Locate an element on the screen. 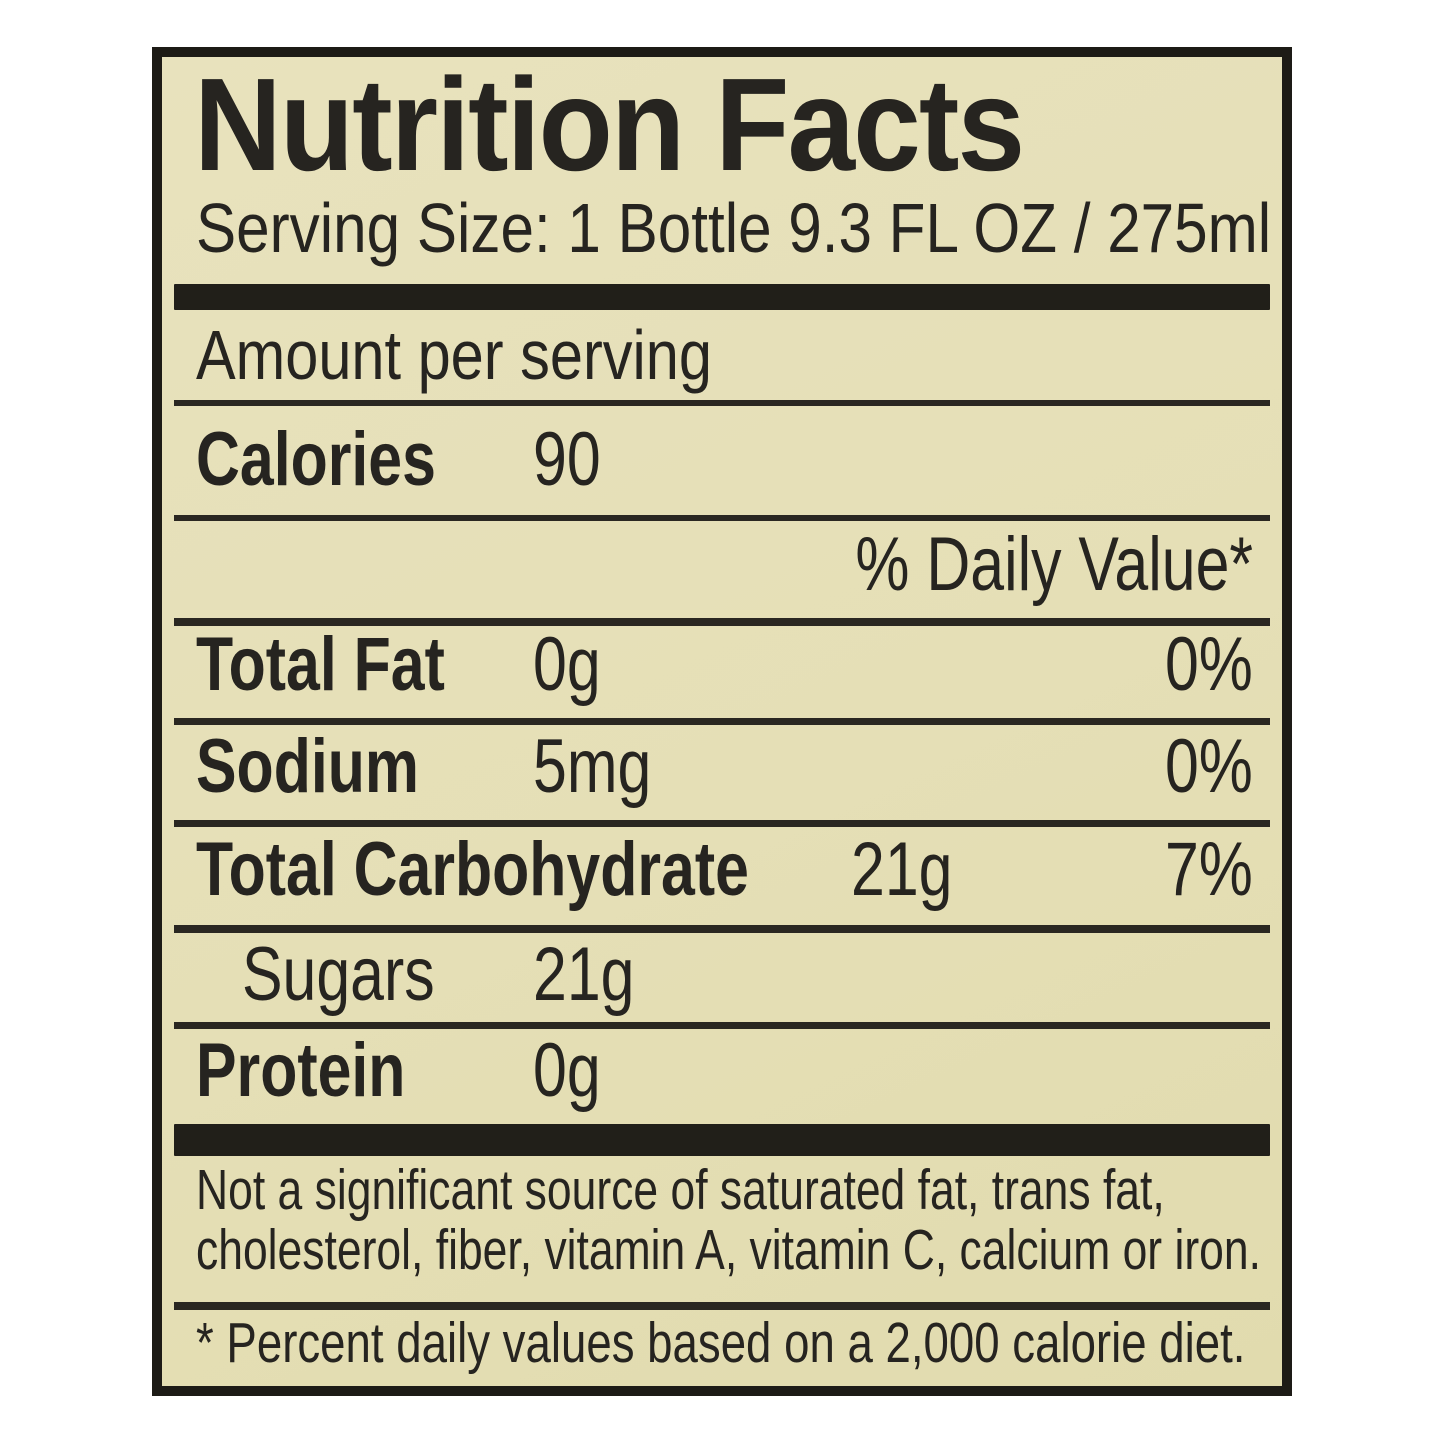 This screenshot has width=1445, height=1445. amount-per-serving-line: Amount per serving is located at coordinates (499, 355).